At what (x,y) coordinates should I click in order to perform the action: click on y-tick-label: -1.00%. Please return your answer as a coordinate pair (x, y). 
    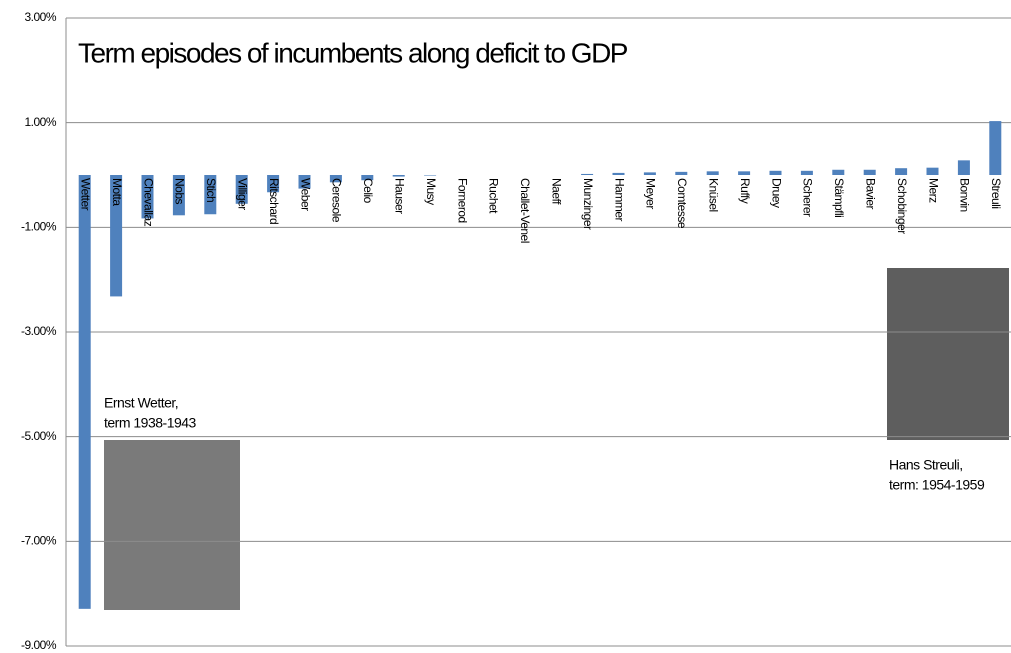
    Looking at the image, I should click on (39, 227).